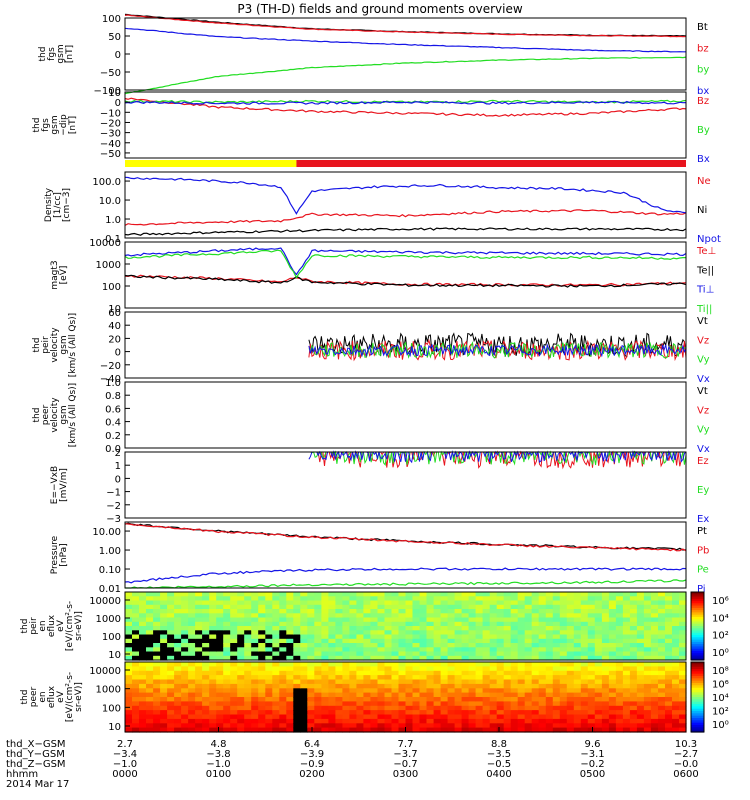 The width and height of the screenshot is (750, 800). I want to click on x-tick-label: 2.7, so click(125, 744).